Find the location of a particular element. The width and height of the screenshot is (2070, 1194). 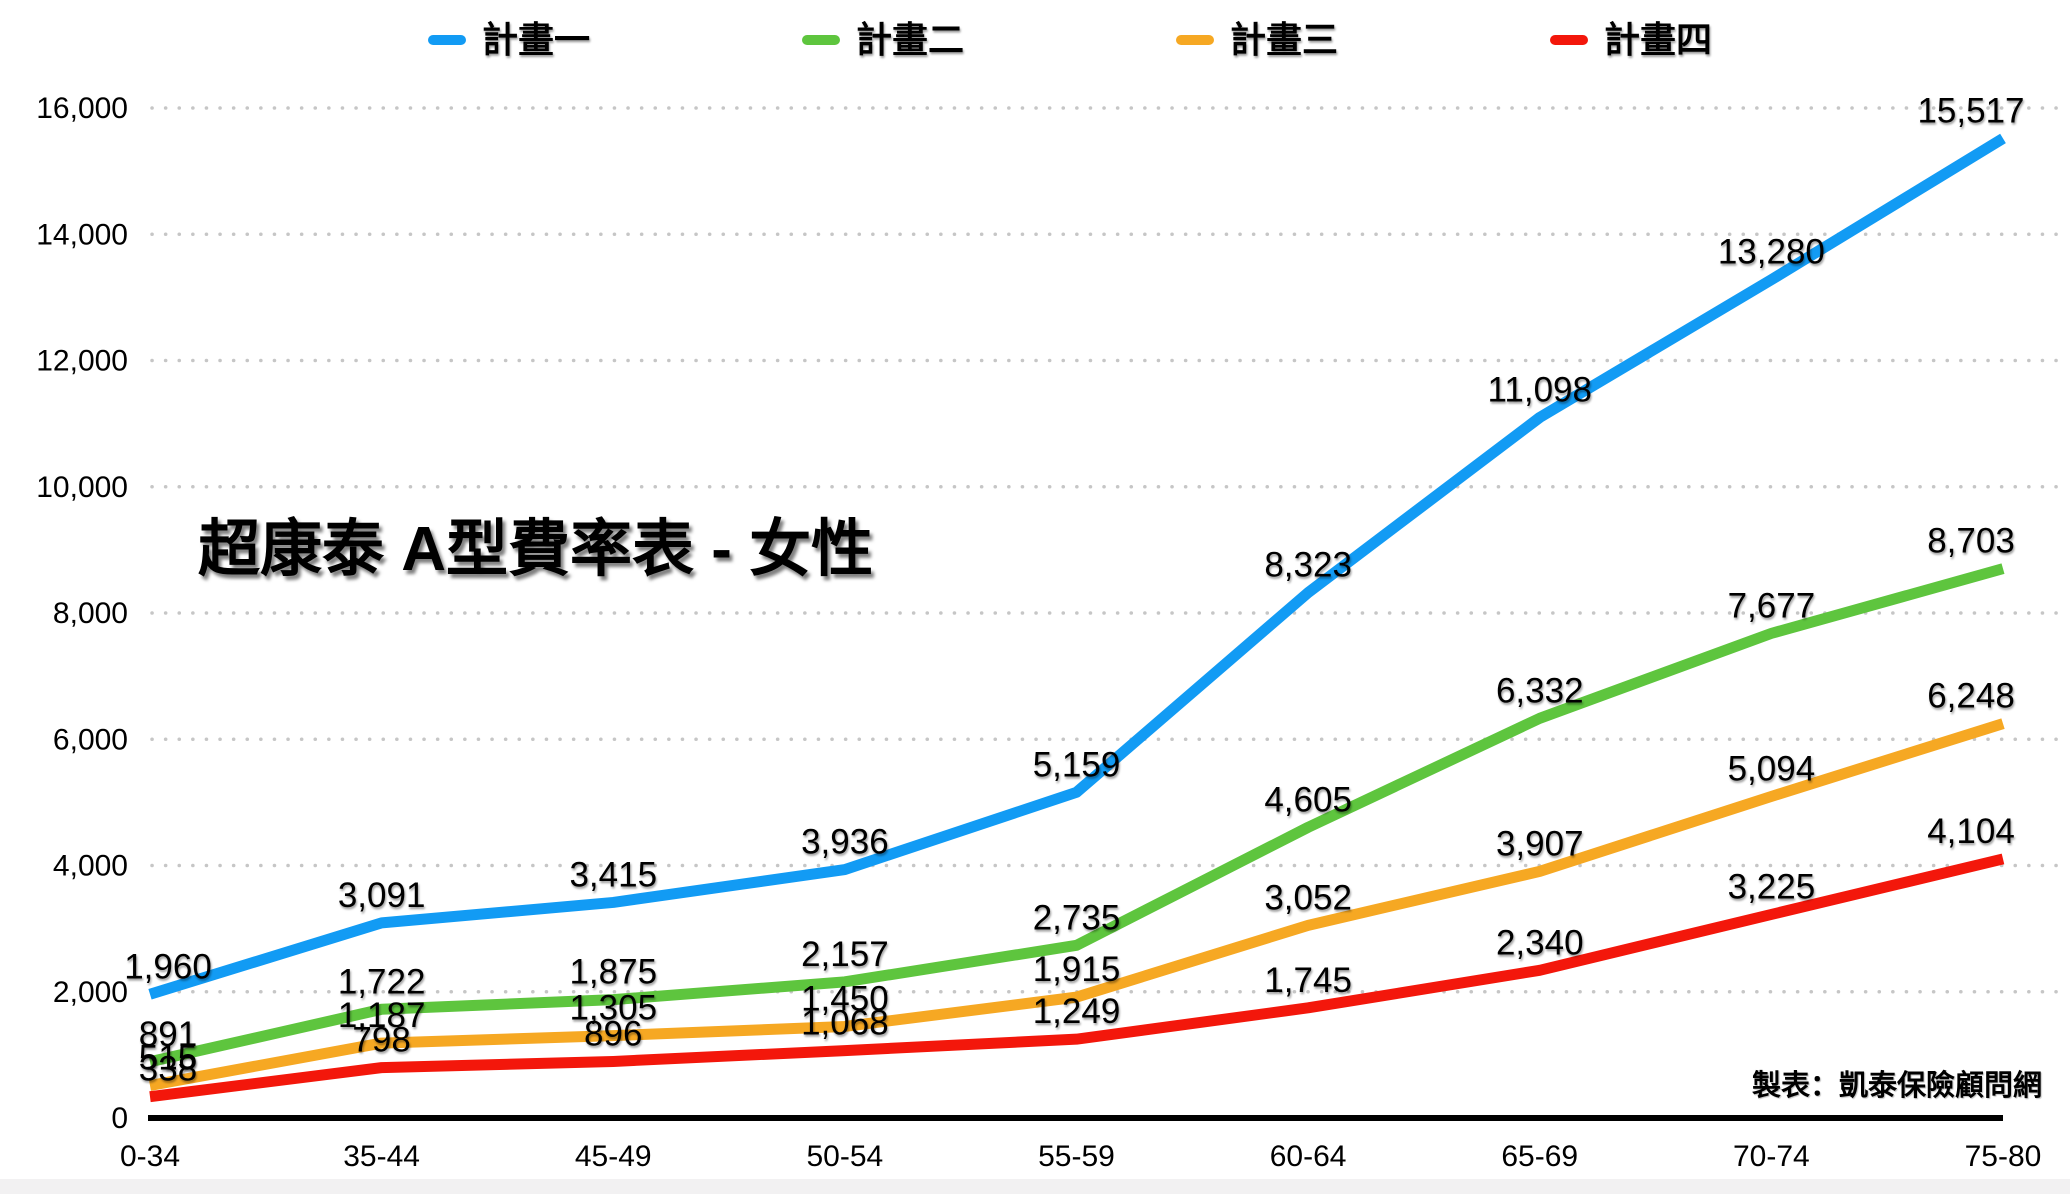

y-axis-label: 4,000 is located at coordinates (90, 866).